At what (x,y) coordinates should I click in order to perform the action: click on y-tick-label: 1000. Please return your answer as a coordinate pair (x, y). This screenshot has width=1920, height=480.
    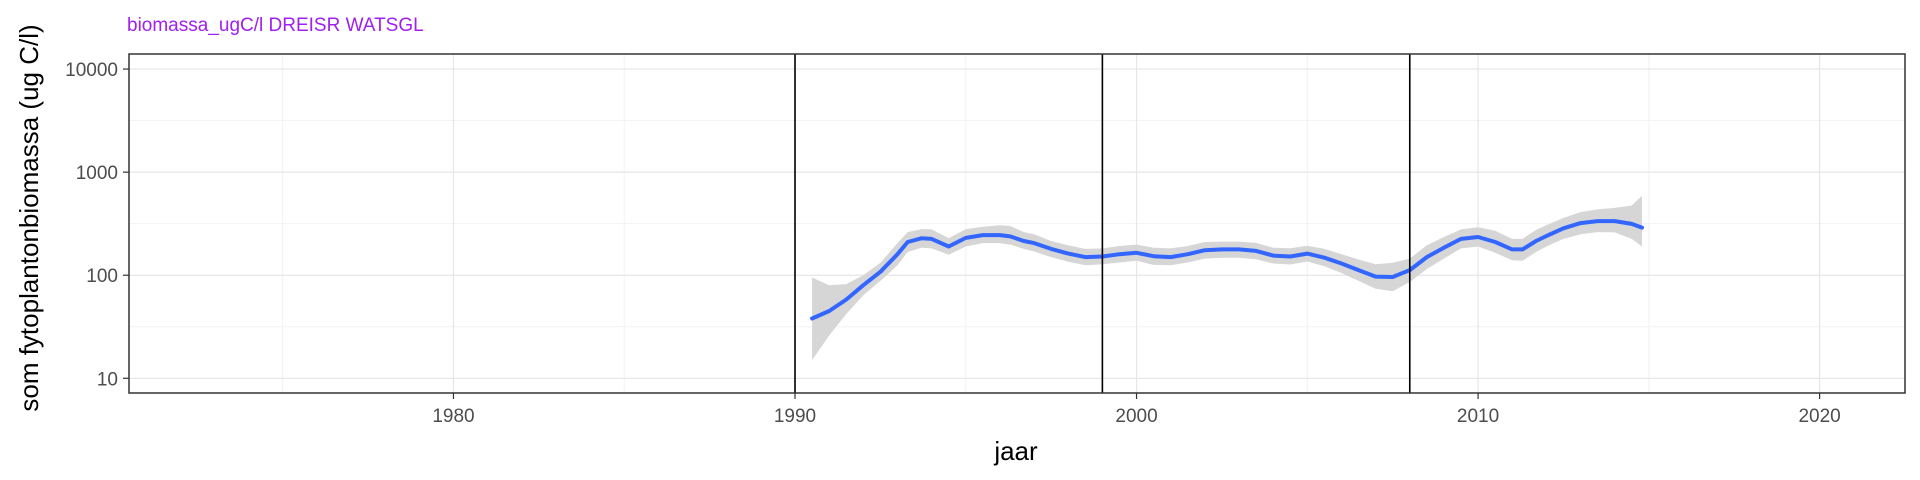
    Looking at the image, I should click on (97, 173).